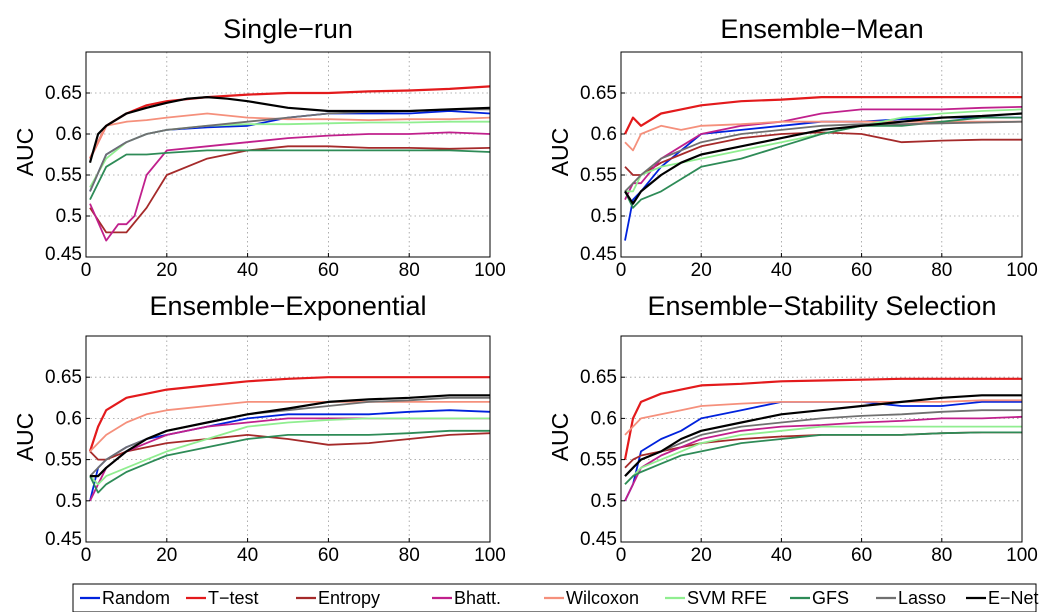 The image size is (1043, 612). I want to click on legend-label-bhatt: Bhatt., so click(477, 598).